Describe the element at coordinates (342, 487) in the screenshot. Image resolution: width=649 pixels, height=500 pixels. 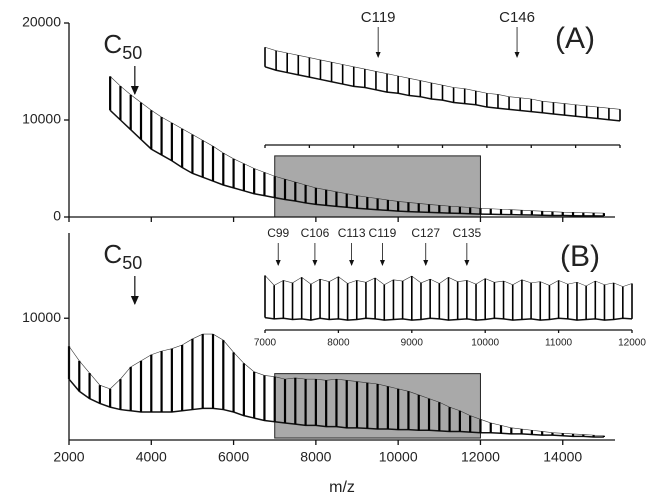
I see `x-axis-label: m/z` at that location.